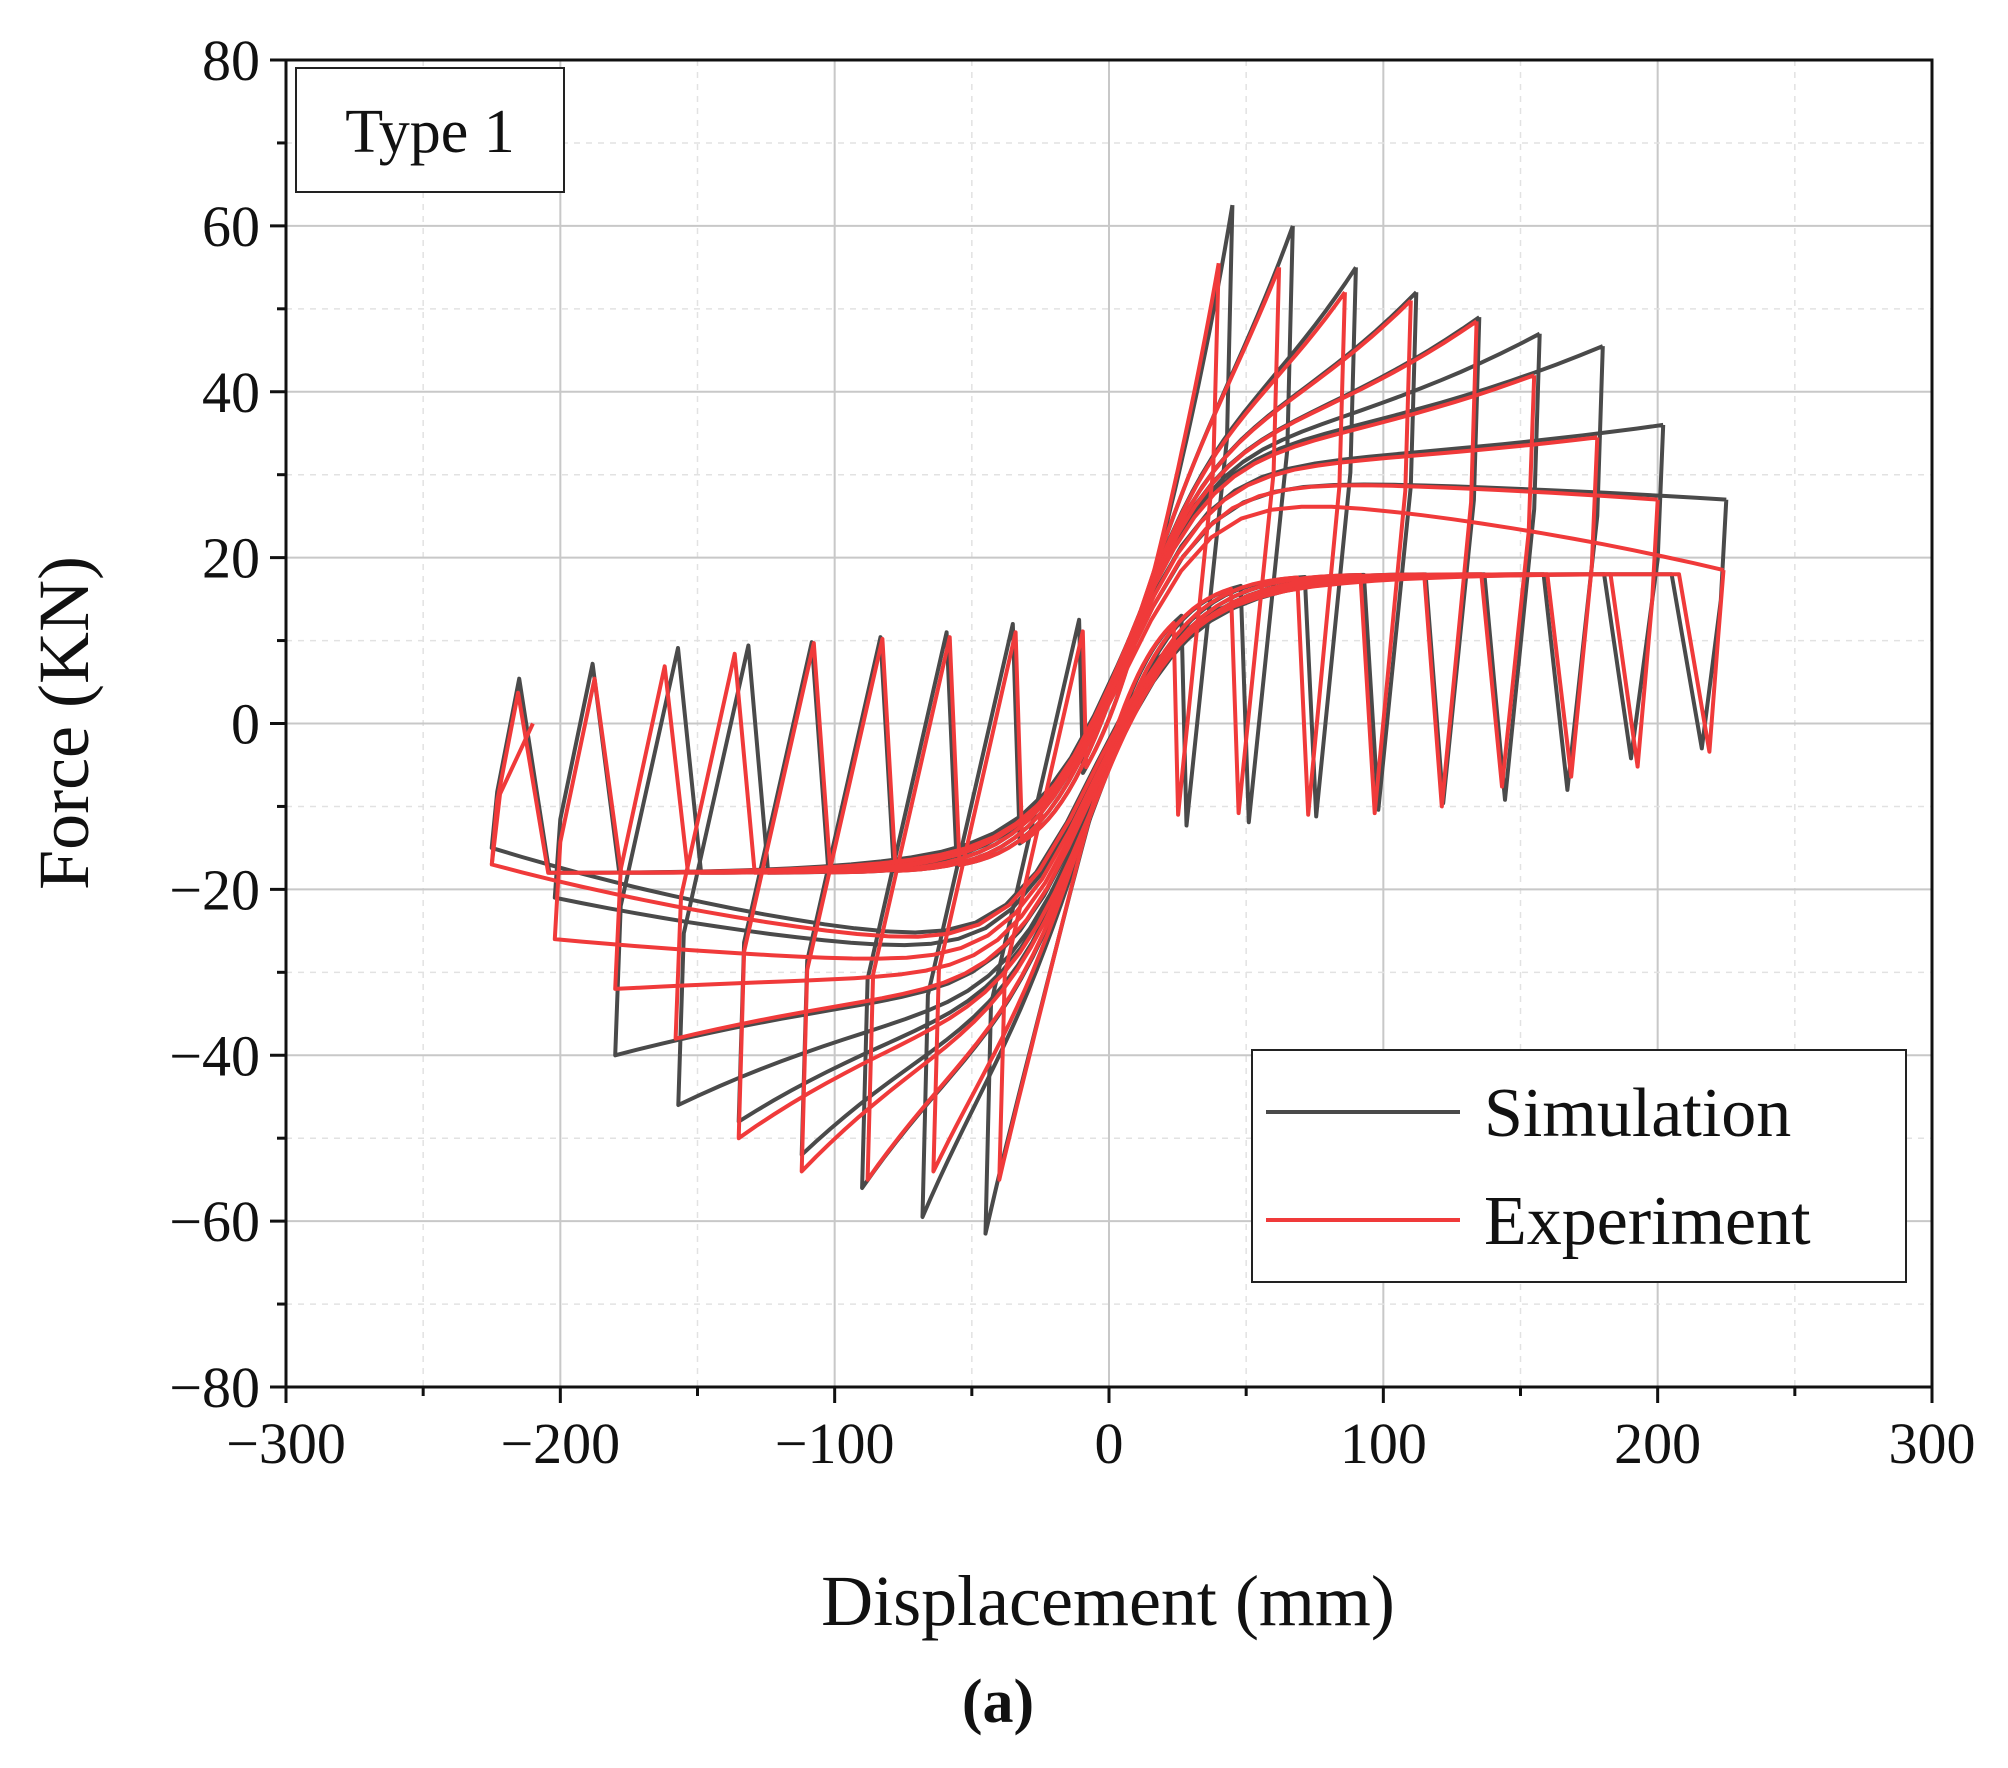 The image size is (2008, 1768). What do you see at coordinates (286, 1443) in the screenshot?
I see `x-tick-label: −300` at bounding box center [286, 1443].